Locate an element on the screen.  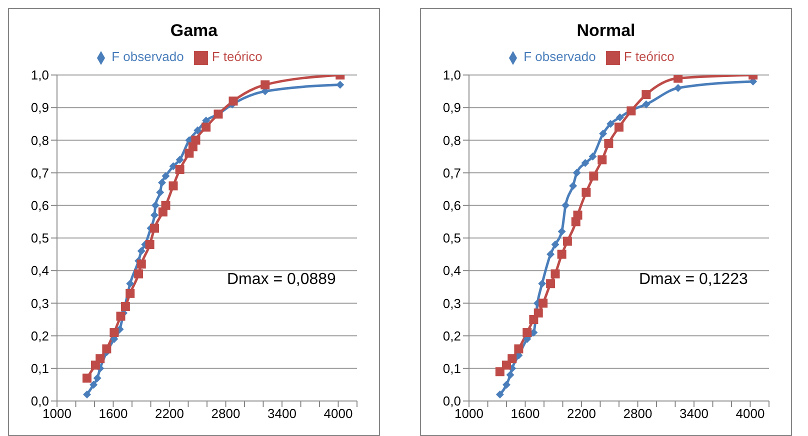
annotation: Dmax = 0,0889 is located at coordinates (281, 280).